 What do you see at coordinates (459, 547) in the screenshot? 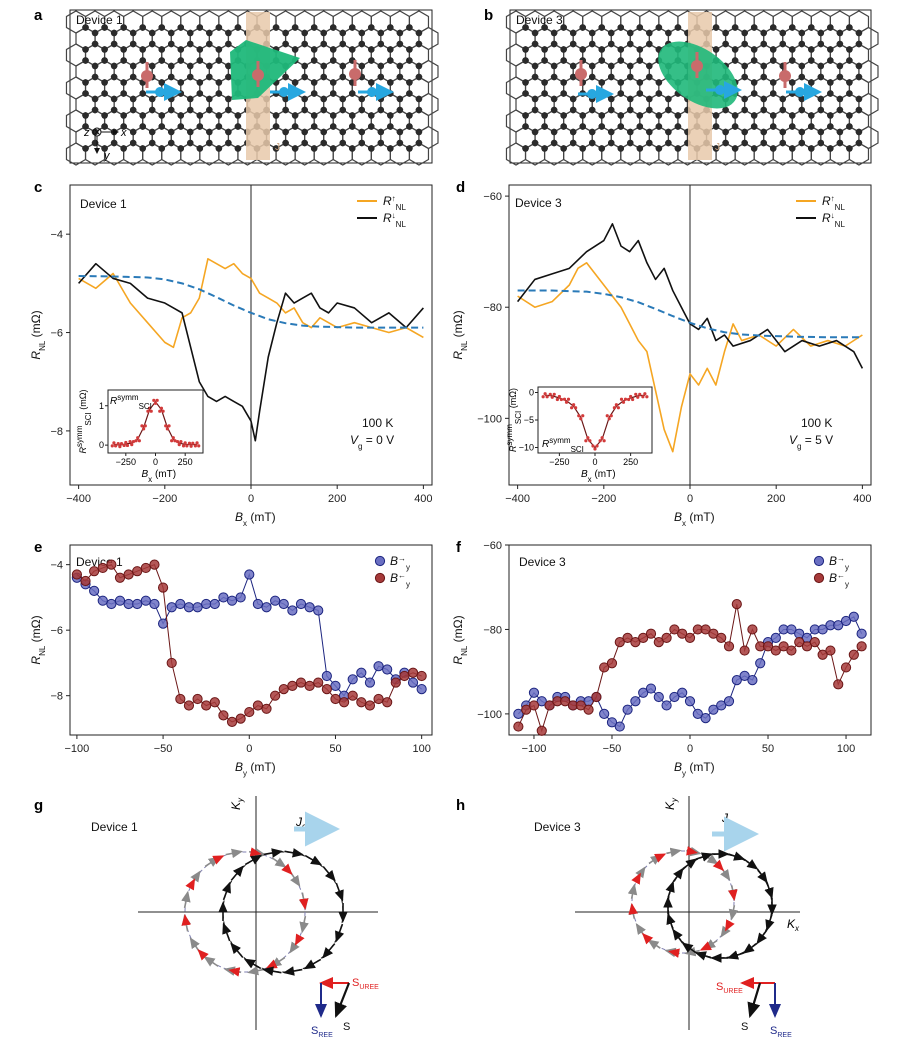
I see `panel-label-f: f` at bounding box center [459, 547].